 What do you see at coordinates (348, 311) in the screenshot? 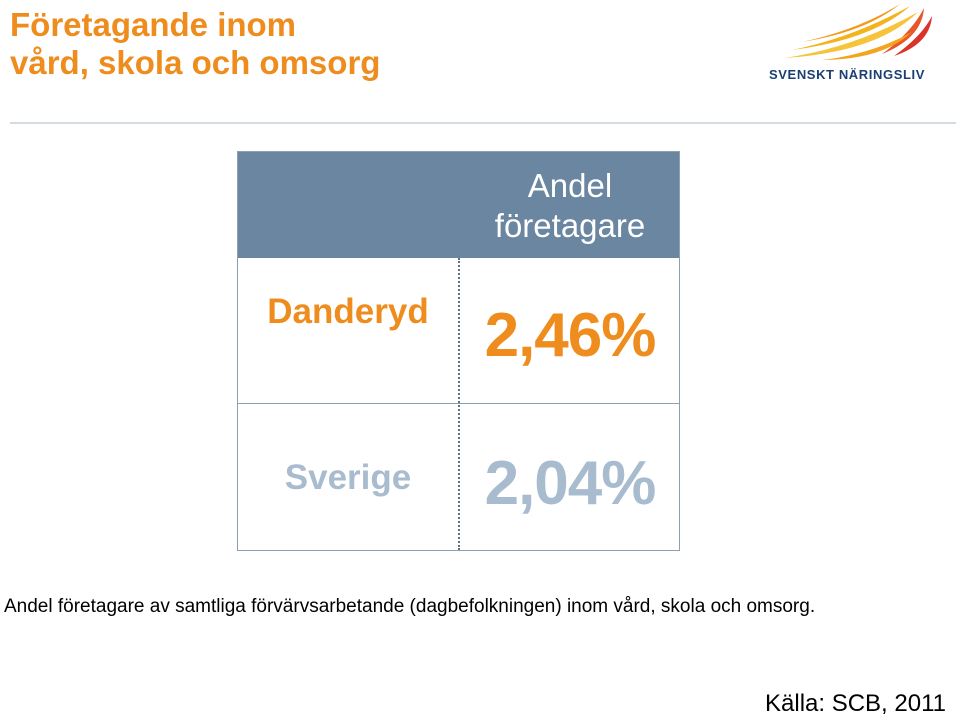
I see `row-label-danderyd: Danderyd` at bounding box center [348, 311].